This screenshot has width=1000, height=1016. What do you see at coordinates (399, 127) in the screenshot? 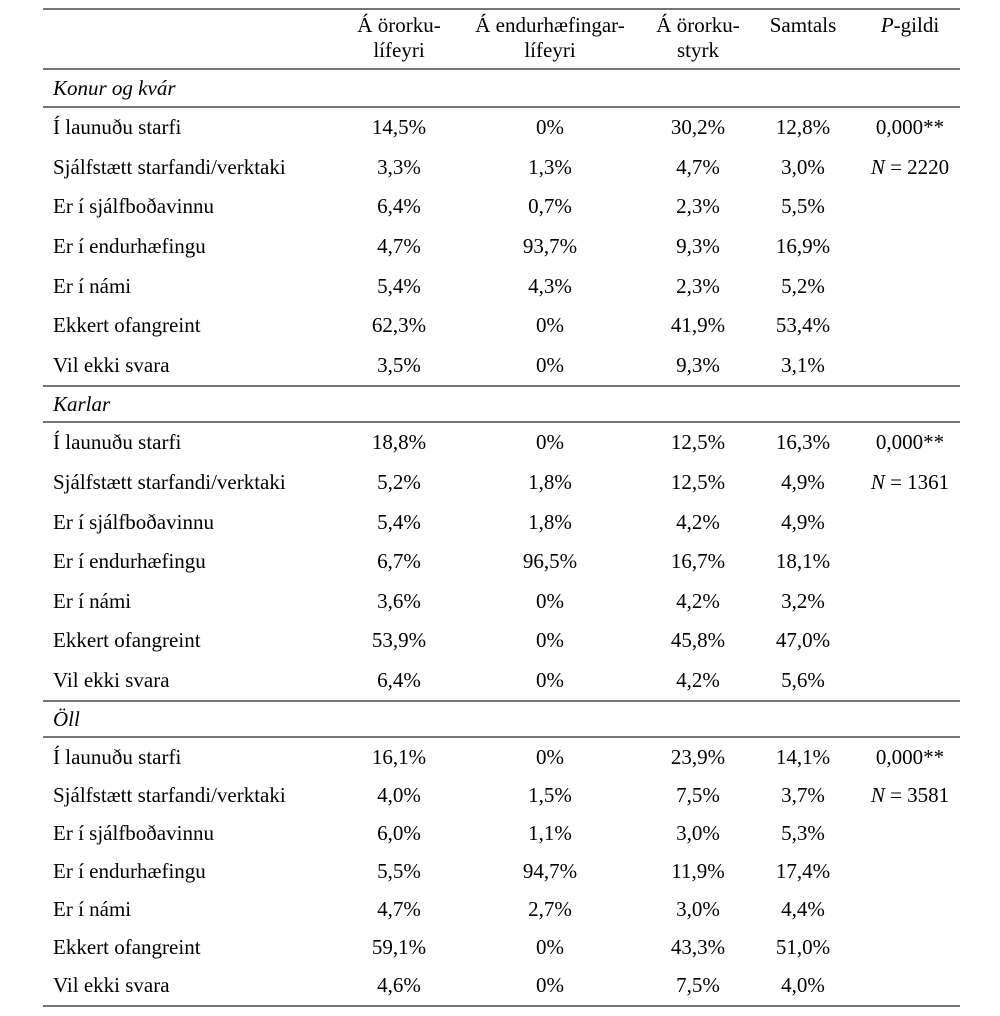
I see `cell-value: 14,5%` at bounding box center [399, 127].